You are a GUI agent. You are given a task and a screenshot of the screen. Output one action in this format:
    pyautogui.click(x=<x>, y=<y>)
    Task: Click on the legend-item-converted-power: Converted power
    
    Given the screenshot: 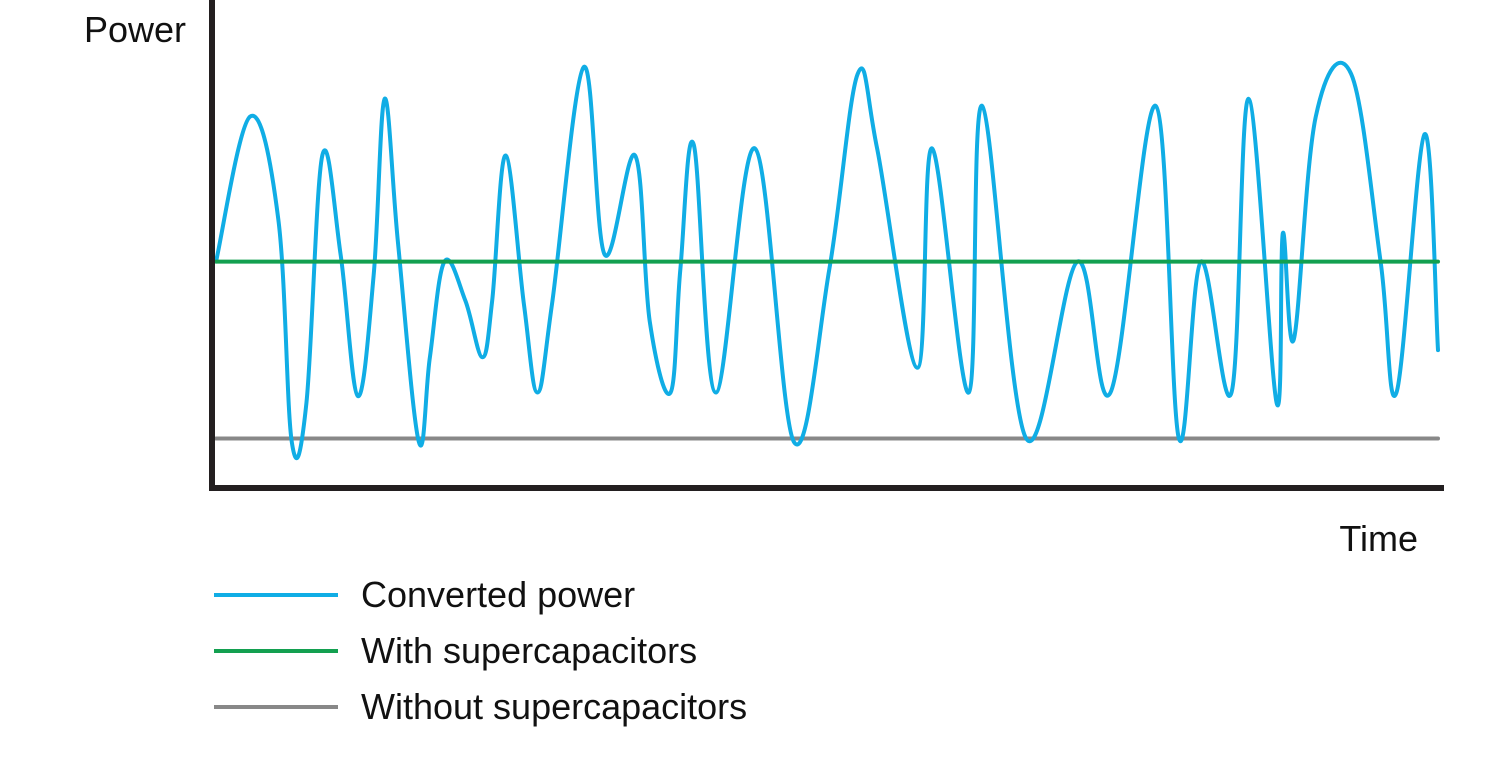 What is the action you would take?
    pyautogui.click(x=424, y=594)
    